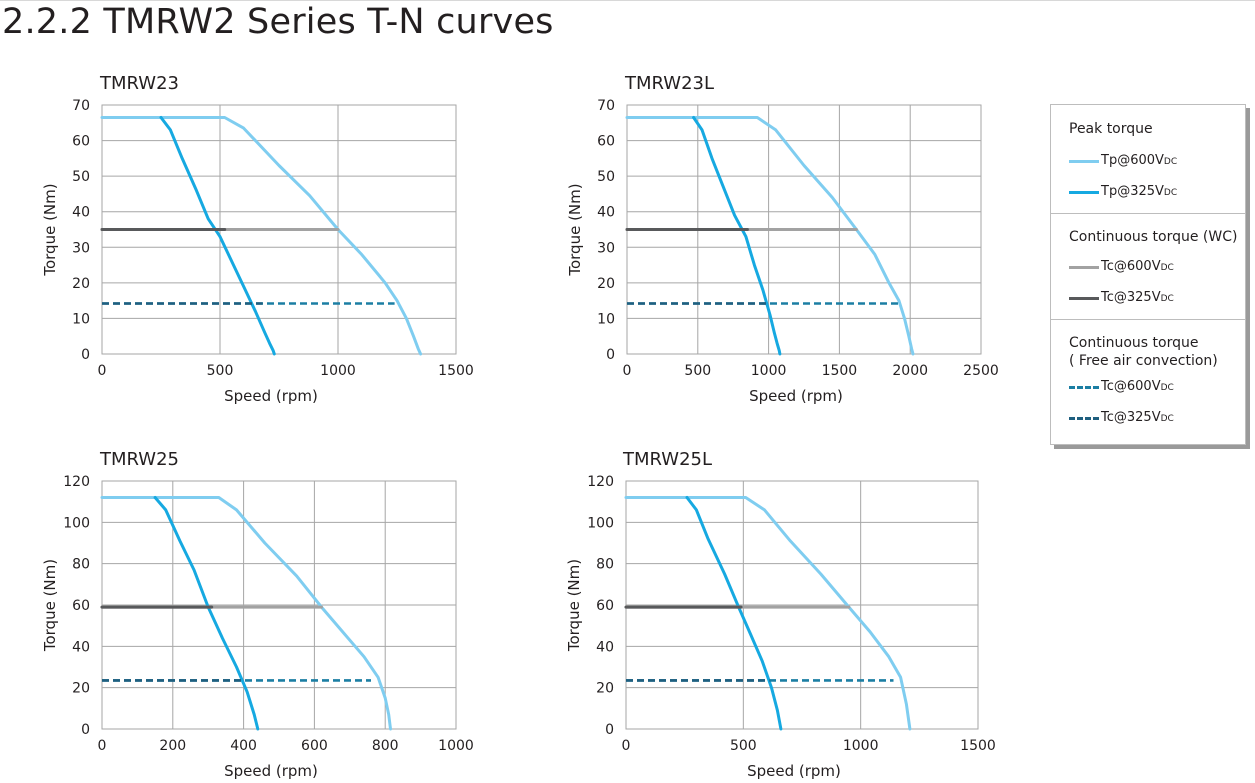 The width and height of the screenshot is (1255, 783). What do you see at coordinates (172, 746) in the screenshot?
I see `x-tick-label: 200` at bounding box center [172, 746].